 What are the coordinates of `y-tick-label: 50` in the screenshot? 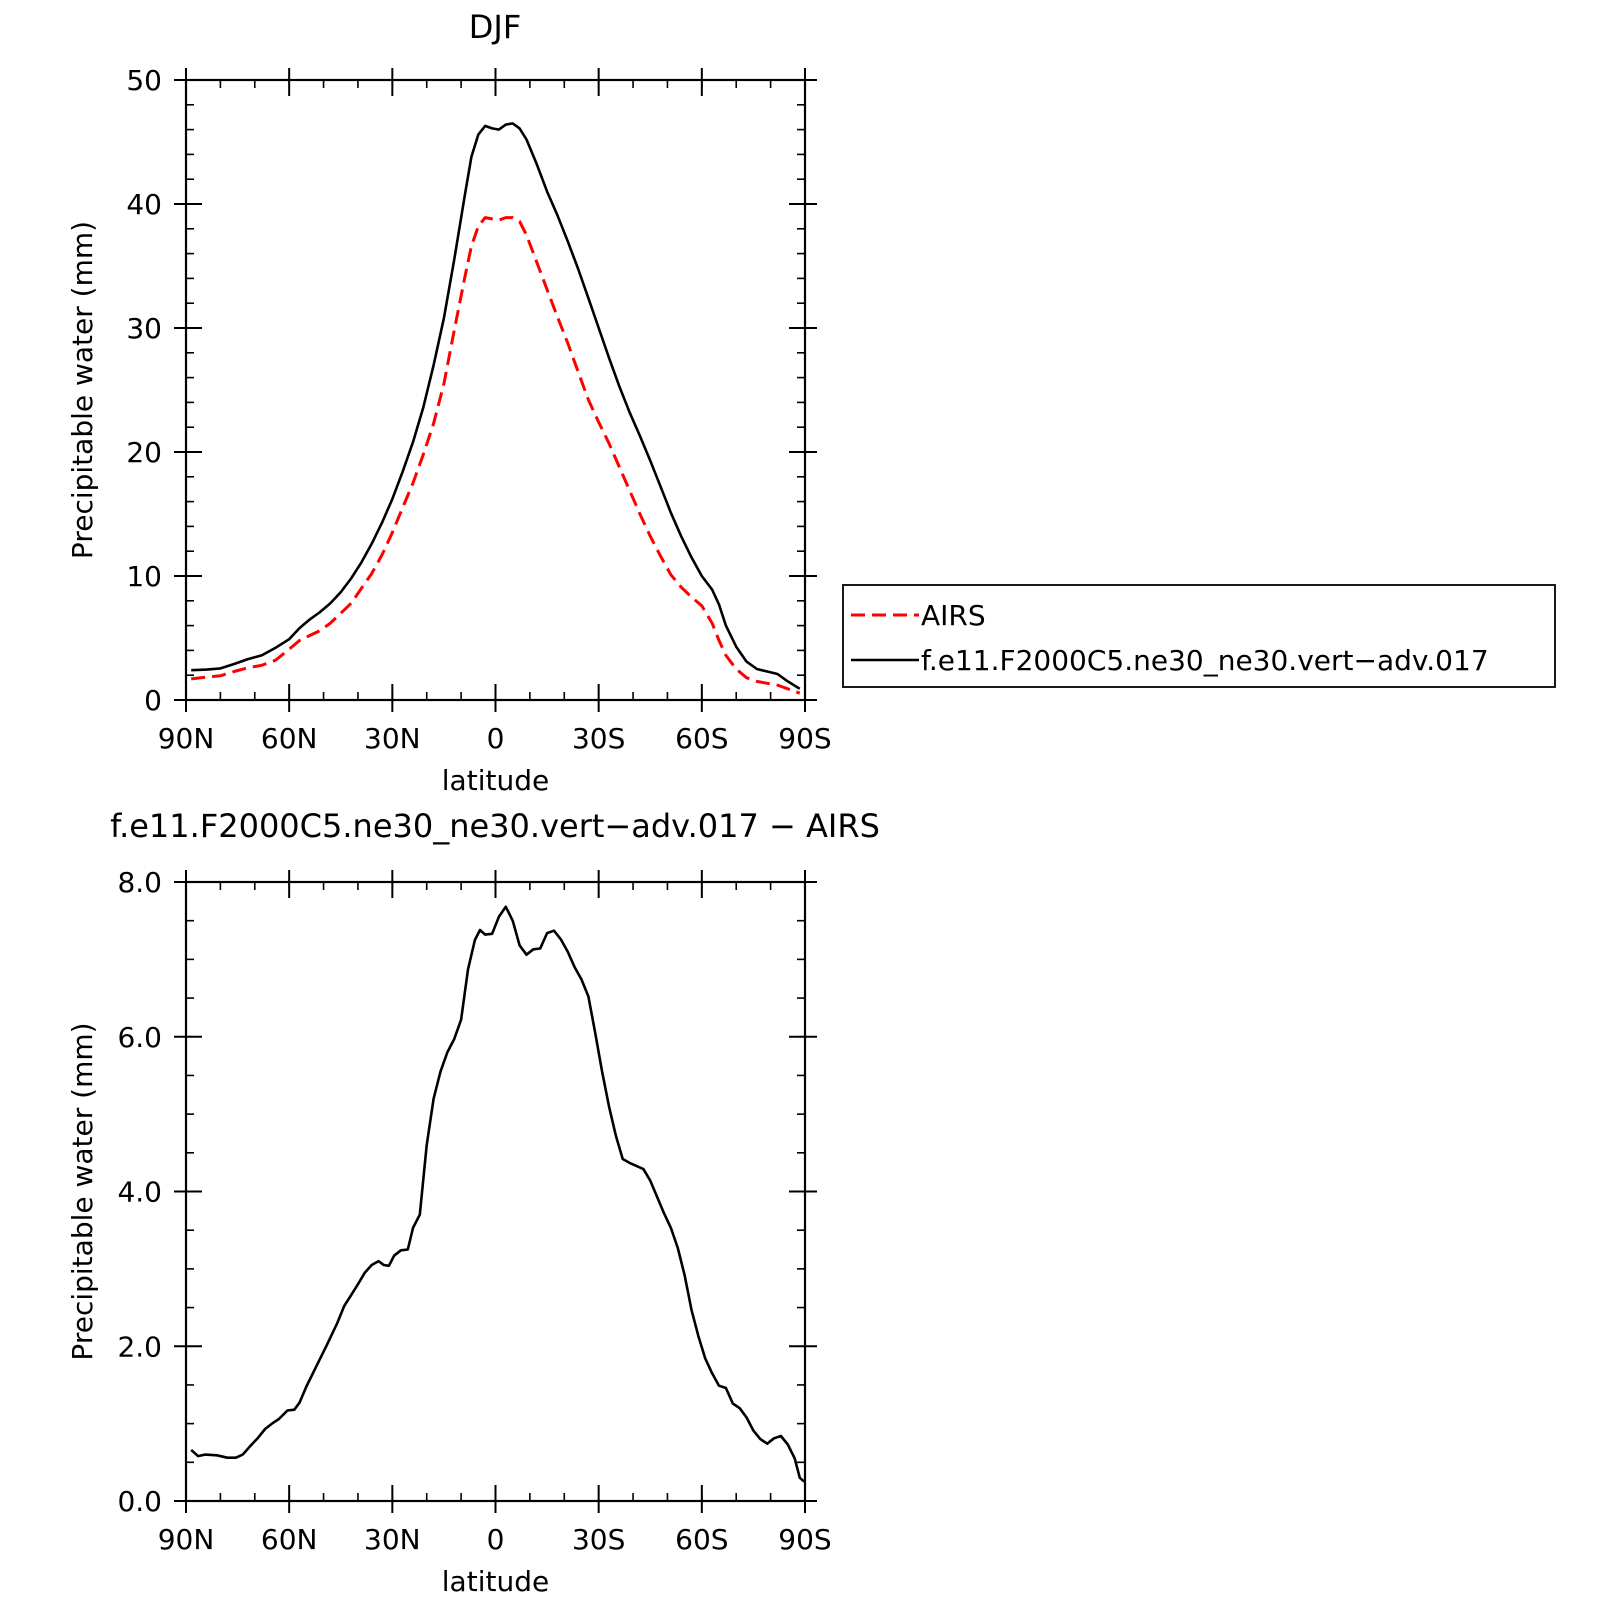 It's located at (144, 80).